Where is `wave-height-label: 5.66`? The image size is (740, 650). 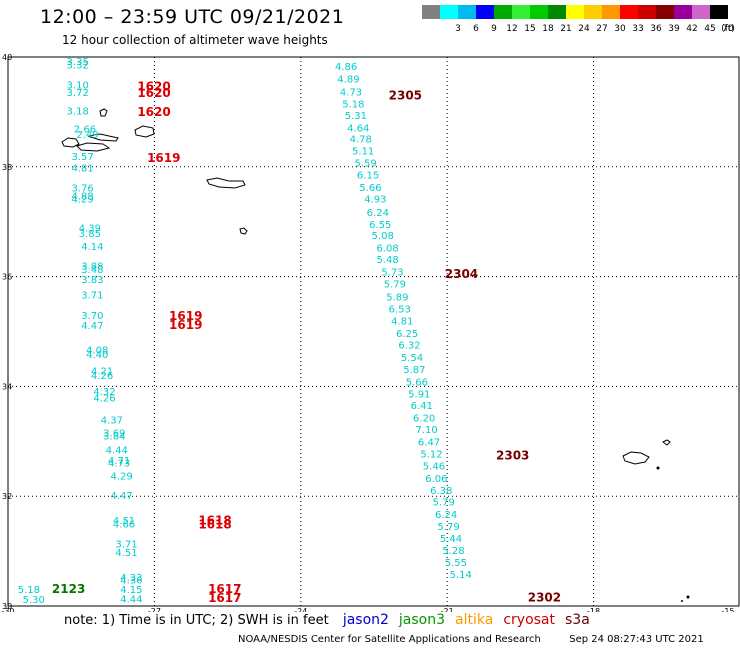
wave-height-label: 5.66 is located at coordinates (417, 382).